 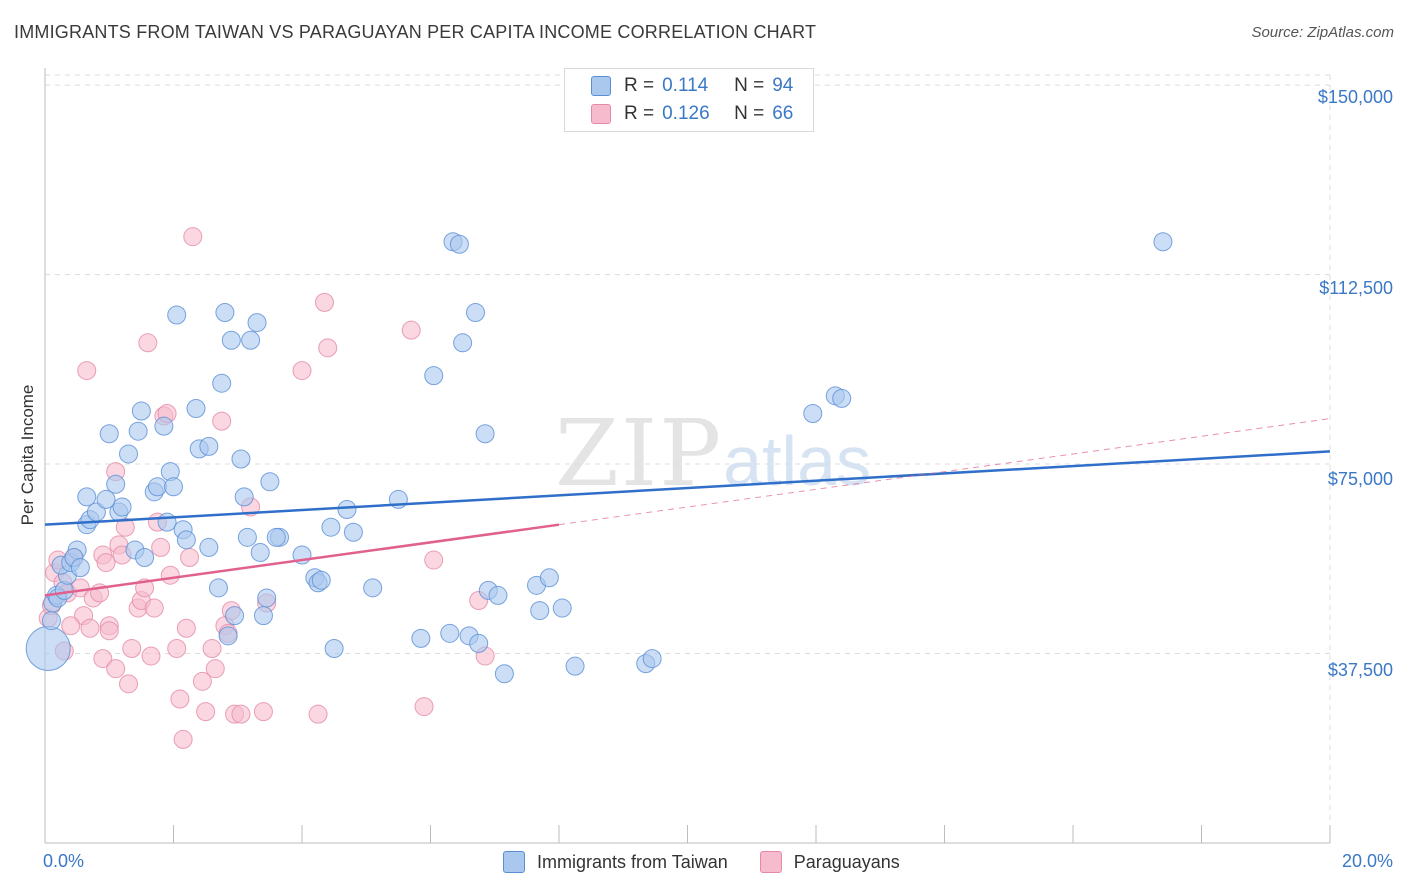 I want to click on legend-item-taiwan: Immigrants from Taiwan, so click(x=615, y=862).